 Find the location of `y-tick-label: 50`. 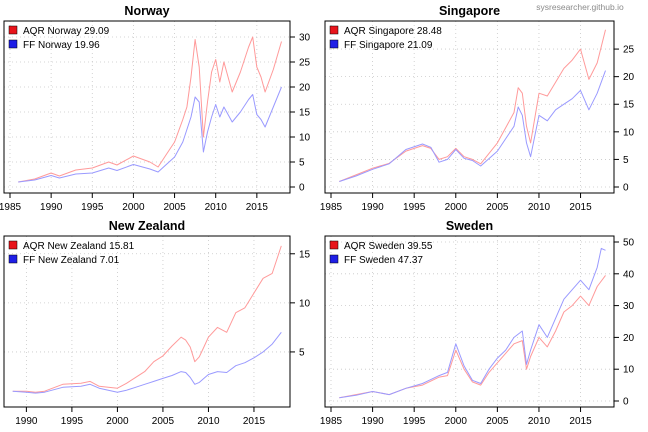

y-tick-label: 50 is located at coordinates (629, 243).